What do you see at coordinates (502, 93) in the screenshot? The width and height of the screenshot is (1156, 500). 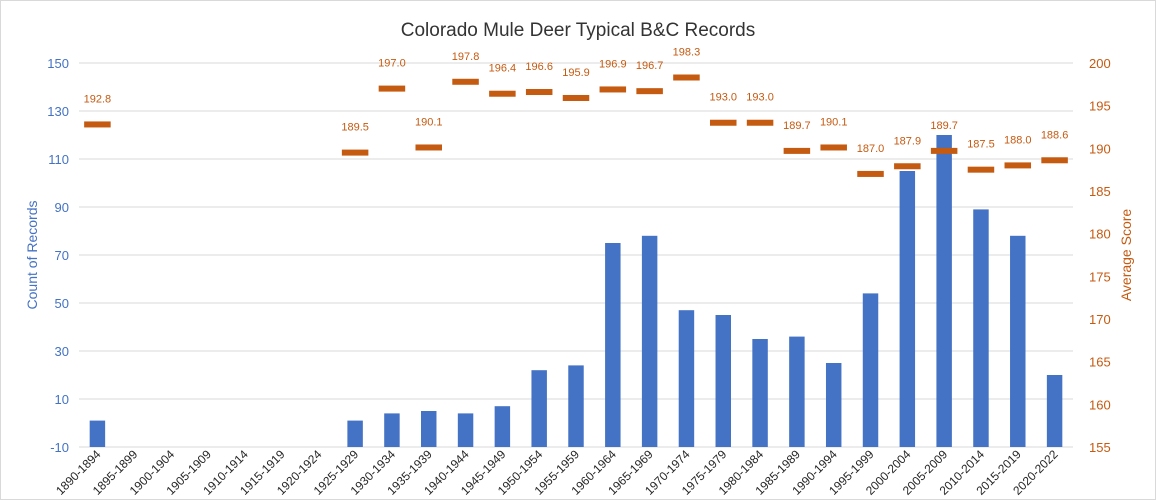 I see `avg-marker-1945-1949` at bounding box center [502, 93].